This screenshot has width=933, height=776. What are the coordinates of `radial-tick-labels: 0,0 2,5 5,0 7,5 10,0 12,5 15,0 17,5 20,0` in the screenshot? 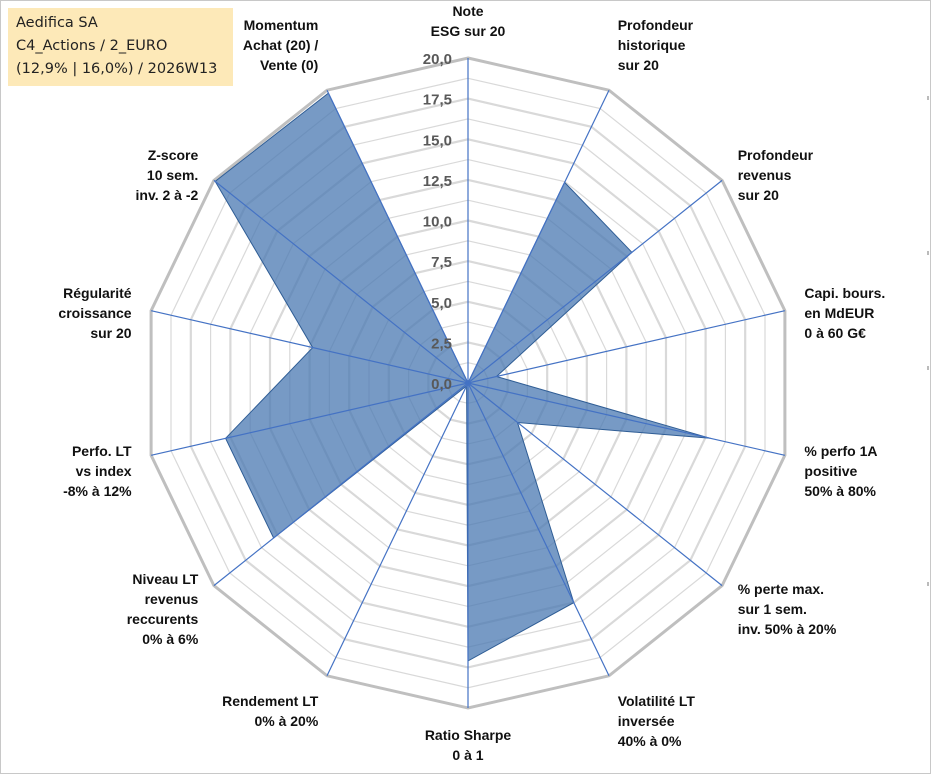 It's located at (437, 222).